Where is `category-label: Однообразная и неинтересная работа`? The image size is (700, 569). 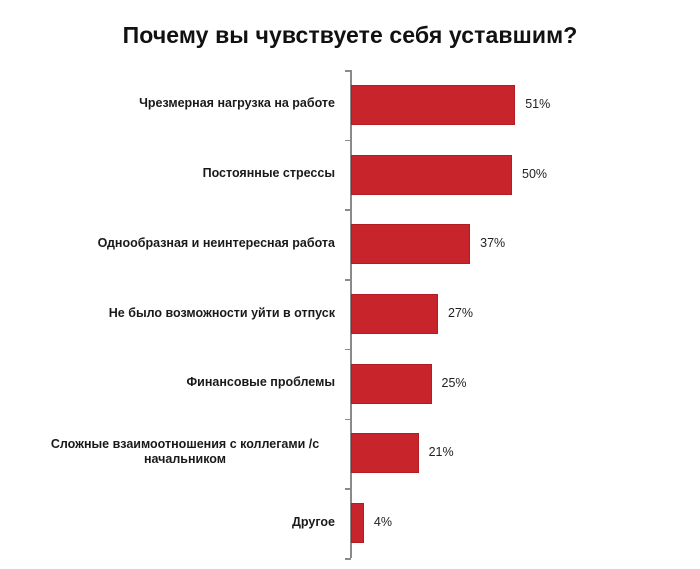 category-label: Однообразная и неинтересная работа is located at coordinates (216, 242).